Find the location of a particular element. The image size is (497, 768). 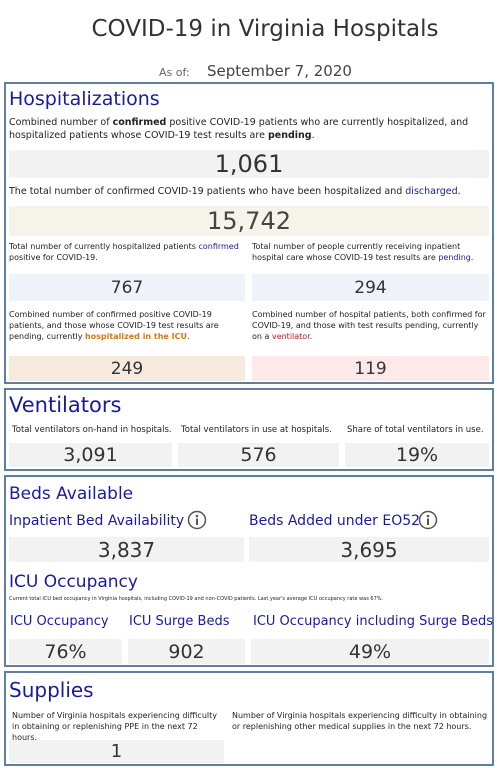

metric-label: Beds Added under EO52 is located at coordinates (335, 521).